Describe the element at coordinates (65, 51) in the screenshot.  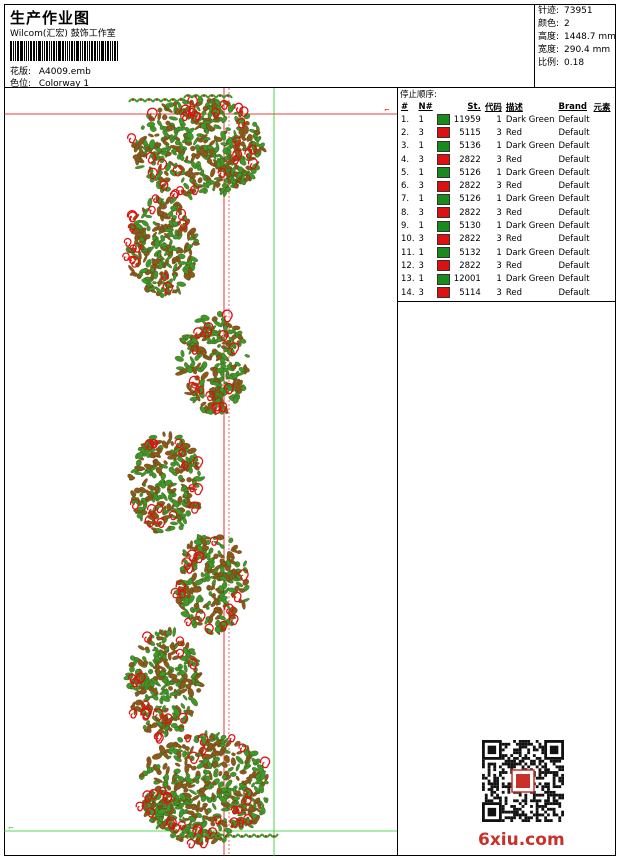
I see `barcode` at that location.